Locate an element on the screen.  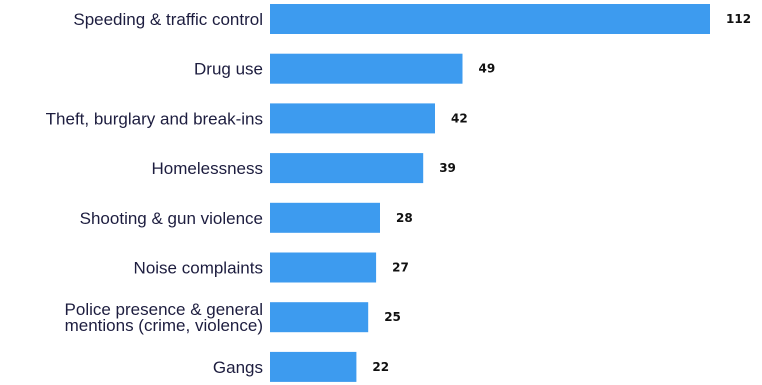
value-label: 28 is located at coordinates (404, 218).